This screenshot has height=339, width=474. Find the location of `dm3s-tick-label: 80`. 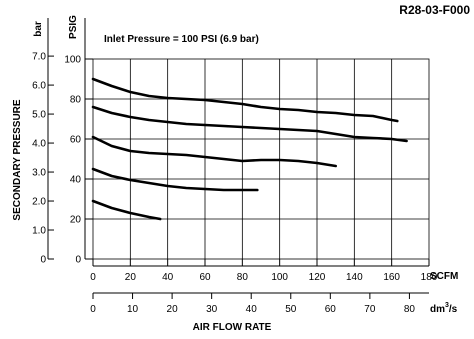

dm3s-tick-label: 80 is located at coordinates (410, 309).